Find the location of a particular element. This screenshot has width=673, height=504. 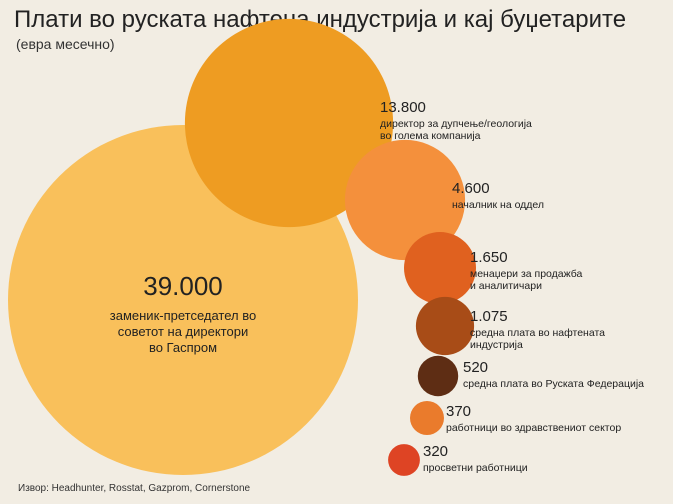

bubble-label-7: 320 просветни работници is located at coordinates (475, 458).